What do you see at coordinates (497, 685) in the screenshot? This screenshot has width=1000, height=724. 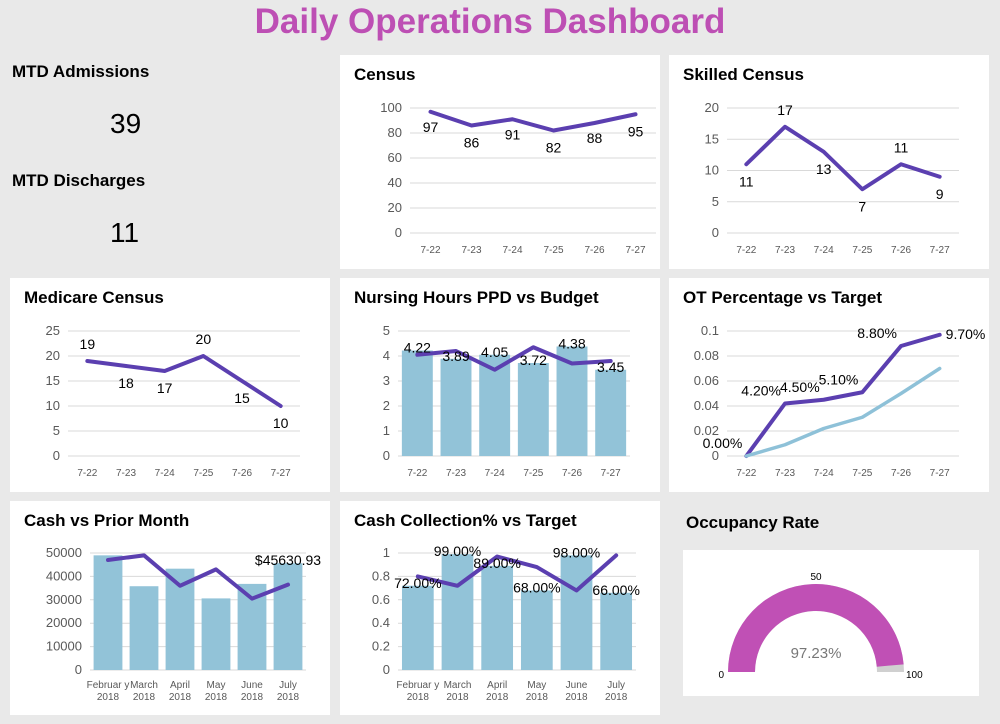 I see `x-tick-label: April` at bounding box center [497, 685].